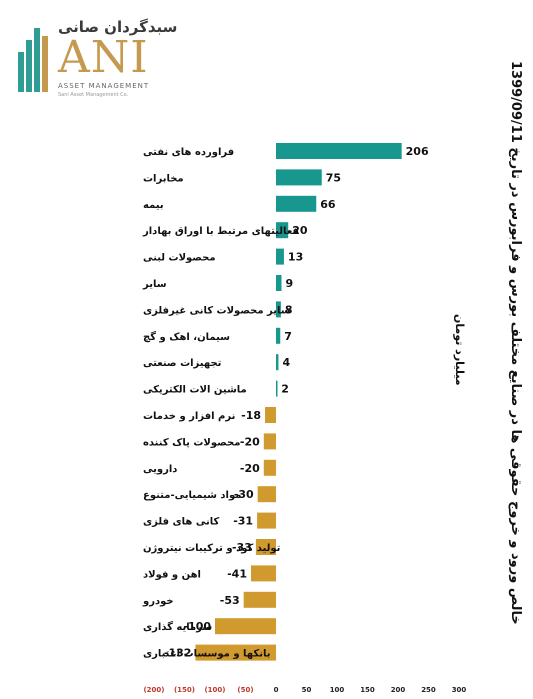  What do you see at coordinates (184, 690) in the screenshot?
I see `x-tick-label: (150)` at bounding box center [184, 690].